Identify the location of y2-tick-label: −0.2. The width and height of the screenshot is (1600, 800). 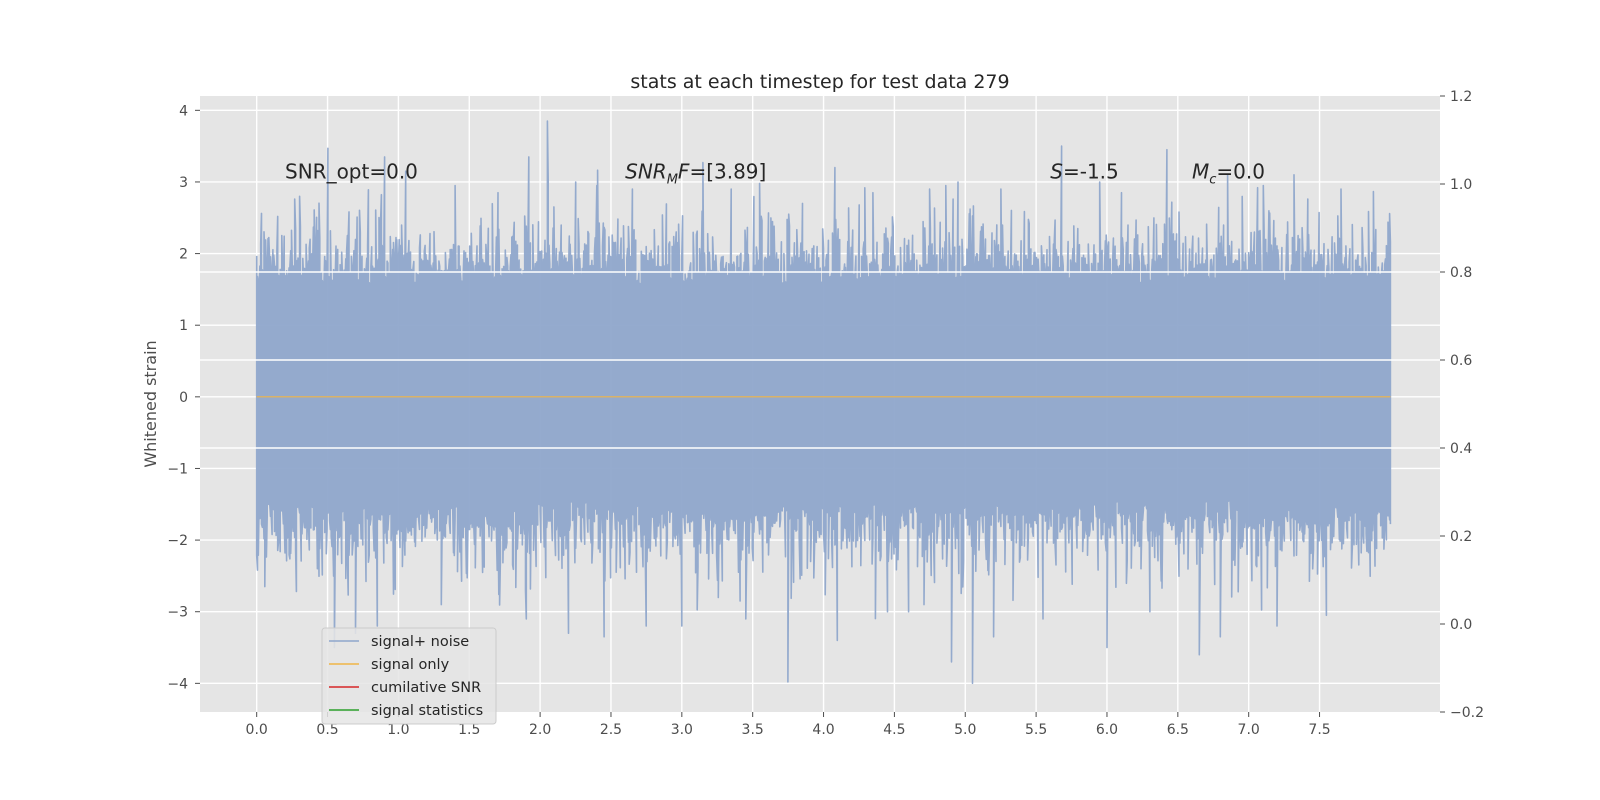
(1467, 713).